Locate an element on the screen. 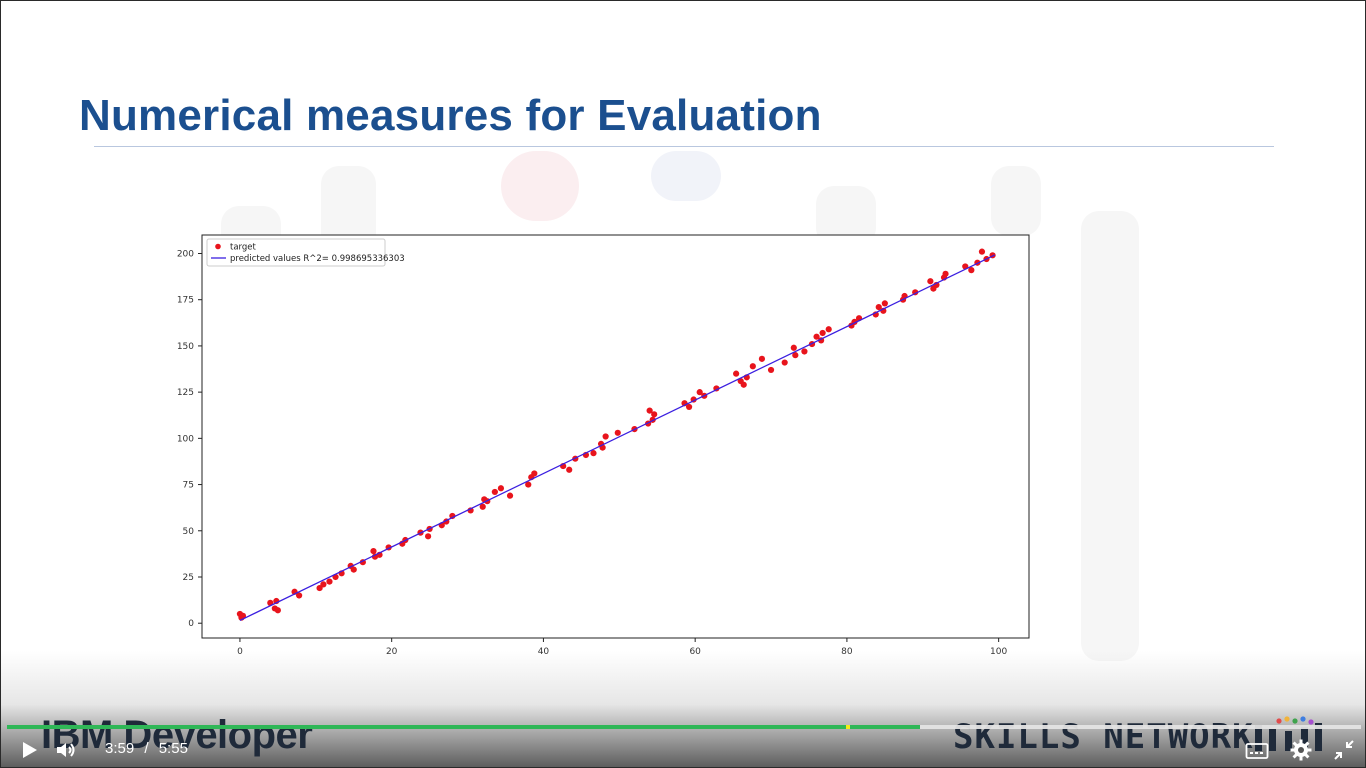 This screenshot has width=1366, height=768. volume-icon is located at coordinates (66, 750).